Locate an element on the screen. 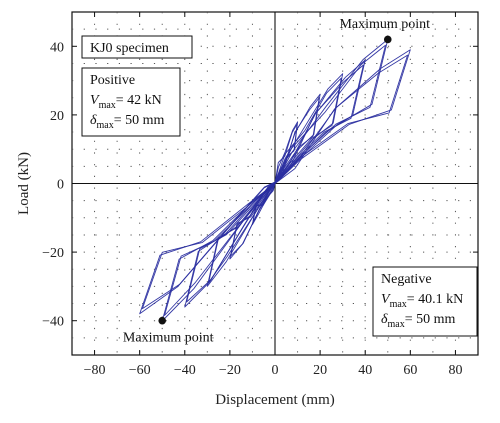  positive-info-box: Positive Vmax= 42 kN δmax= 50 mm is located at coordinates (131, 102).